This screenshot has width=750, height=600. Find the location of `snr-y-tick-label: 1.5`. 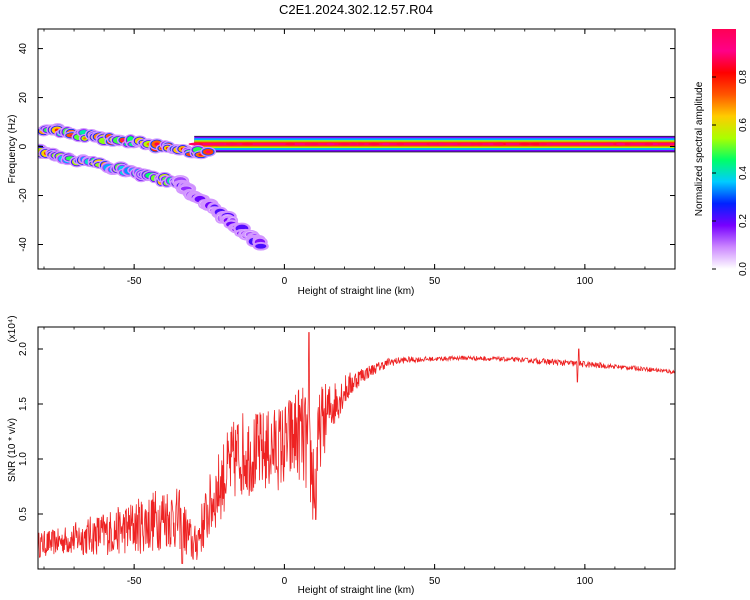

snr-y-tick-label: 1.5 is located at coordinates (23, 404).